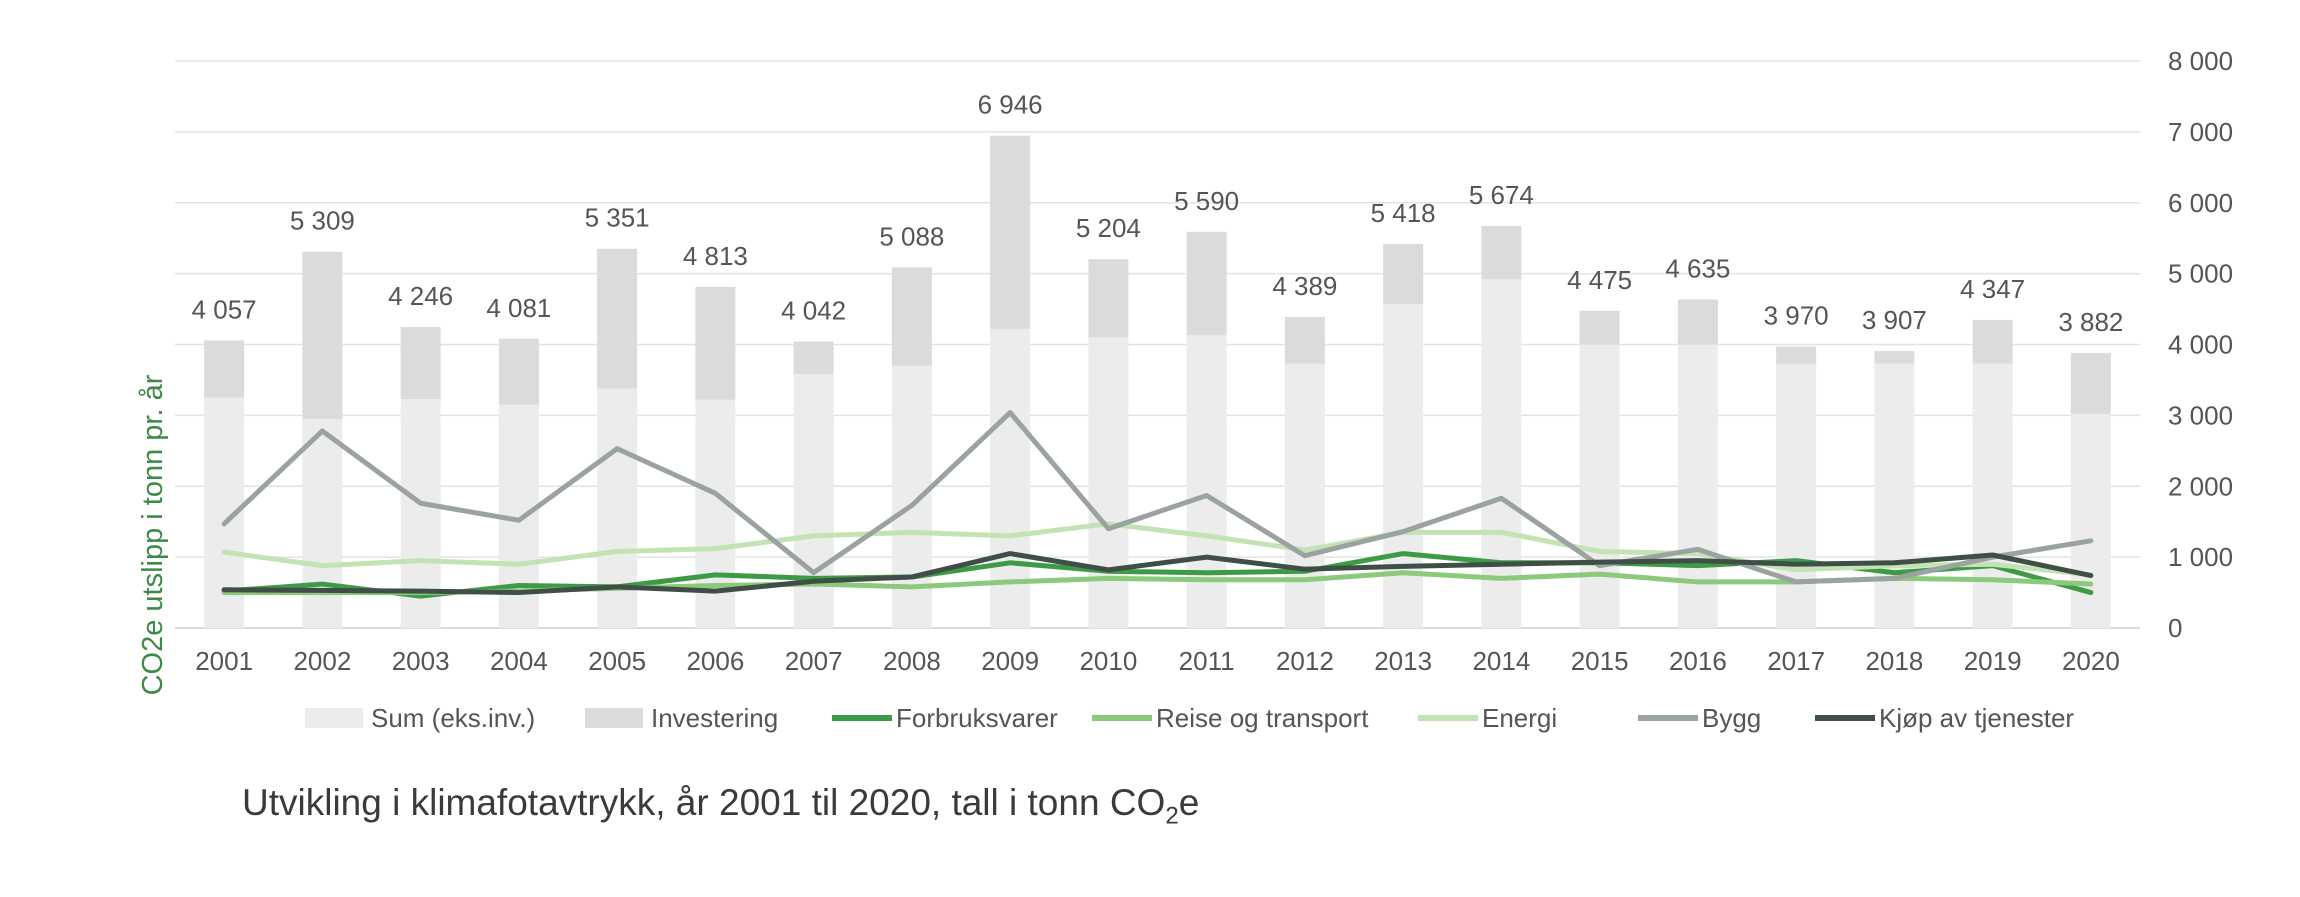 This screenshot has height=897, width=2300. What do you see at coordinates (617, 661) in the screenshot?
I see `x-tick-label: 2005` at bounding box center [617, 661].